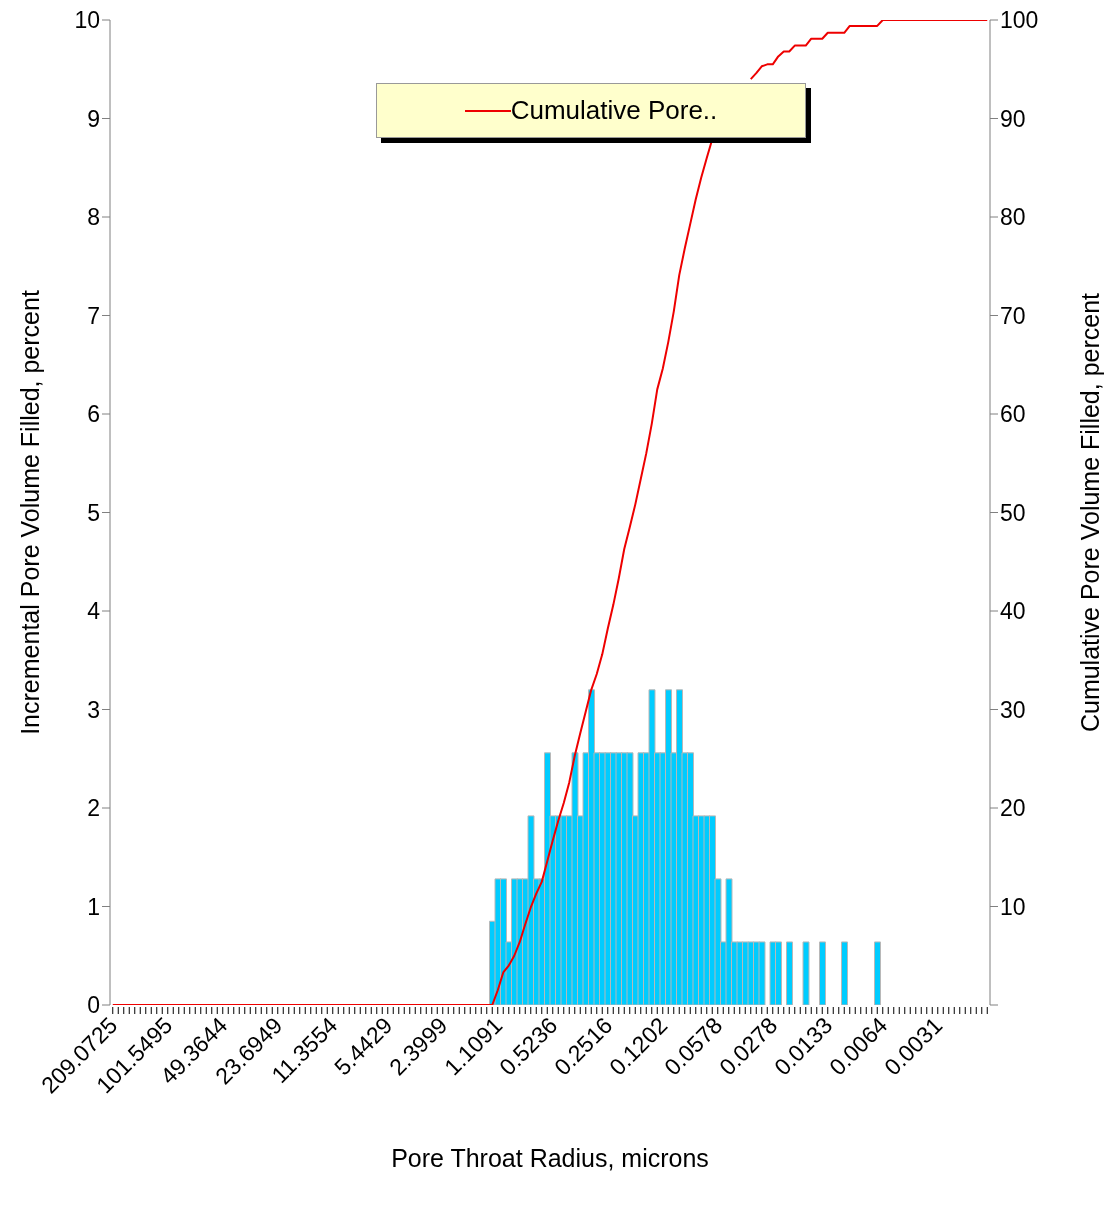 Image resolution: width=1115 pixels, height=1230 pixels. I want to click on legend-label: Cumulative Pore.., so click(614, 110).